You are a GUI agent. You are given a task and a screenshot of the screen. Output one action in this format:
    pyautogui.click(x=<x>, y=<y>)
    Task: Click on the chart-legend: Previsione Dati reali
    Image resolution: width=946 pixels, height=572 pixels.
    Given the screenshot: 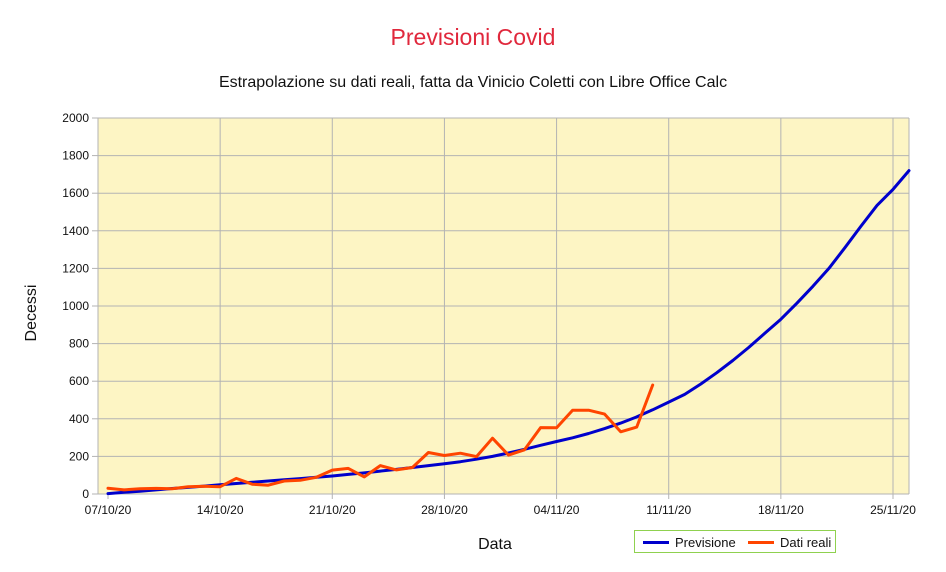 What is the action you would take?
    pyautogui.click(x=735, y=541)
    